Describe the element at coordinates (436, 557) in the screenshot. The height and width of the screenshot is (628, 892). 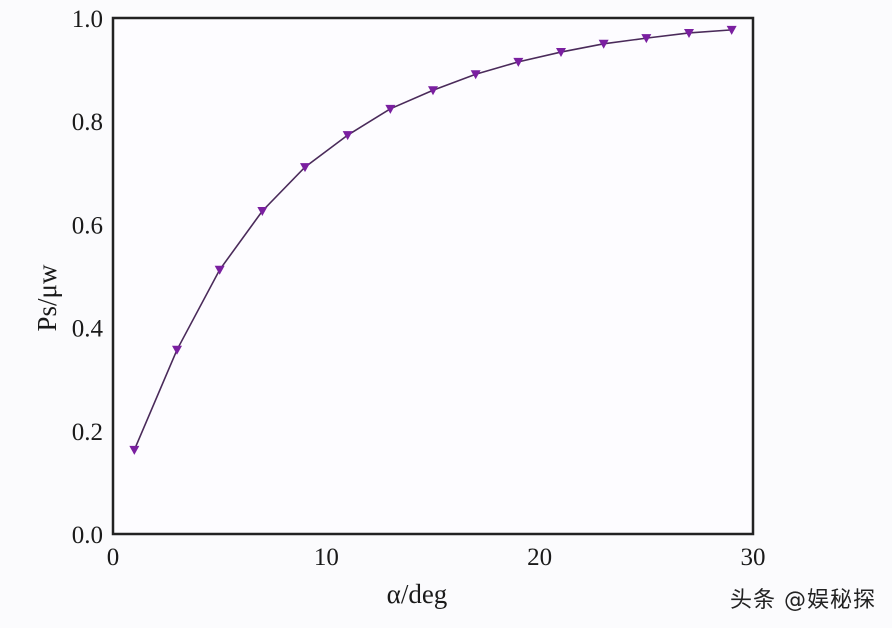
I see `x-tick-labels: 0 10 20 30` at that location.